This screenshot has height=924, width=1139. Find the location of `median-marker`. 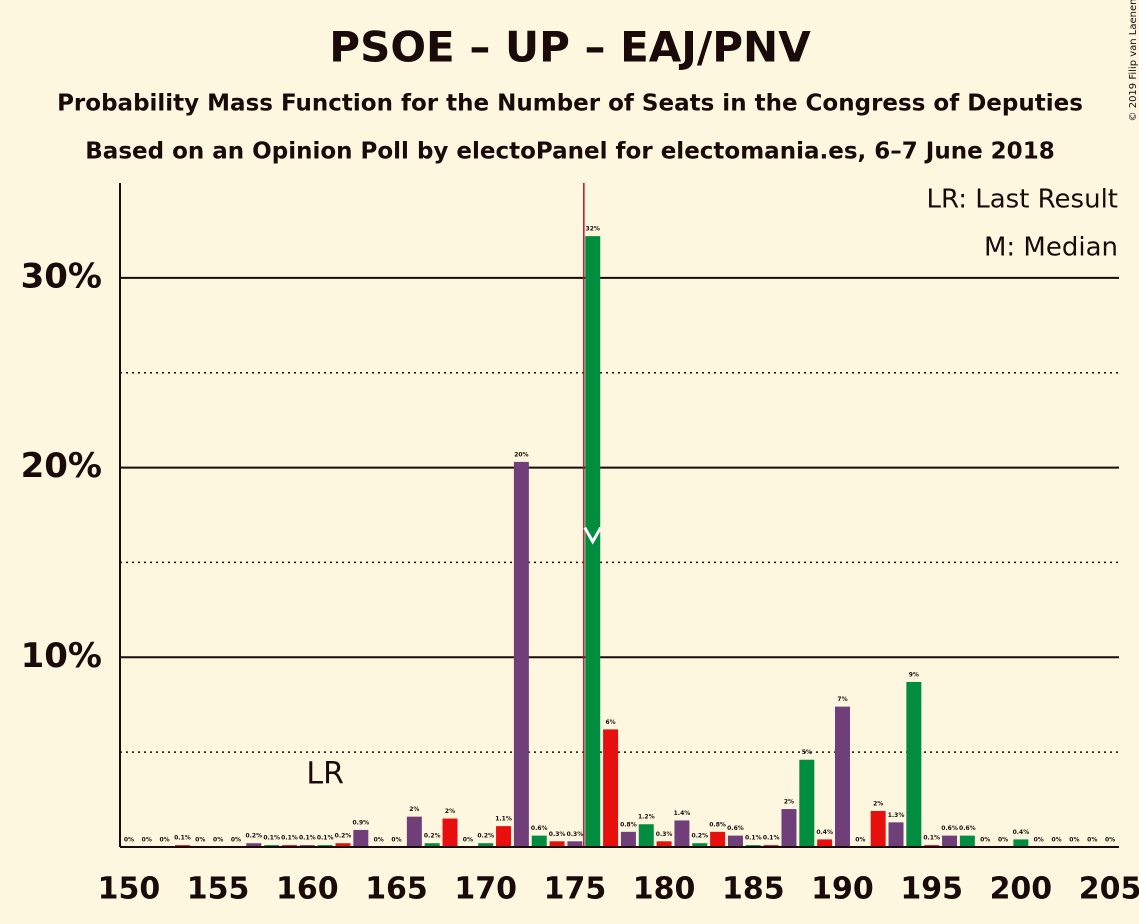

median-marker is located at coordinates (593, 535).